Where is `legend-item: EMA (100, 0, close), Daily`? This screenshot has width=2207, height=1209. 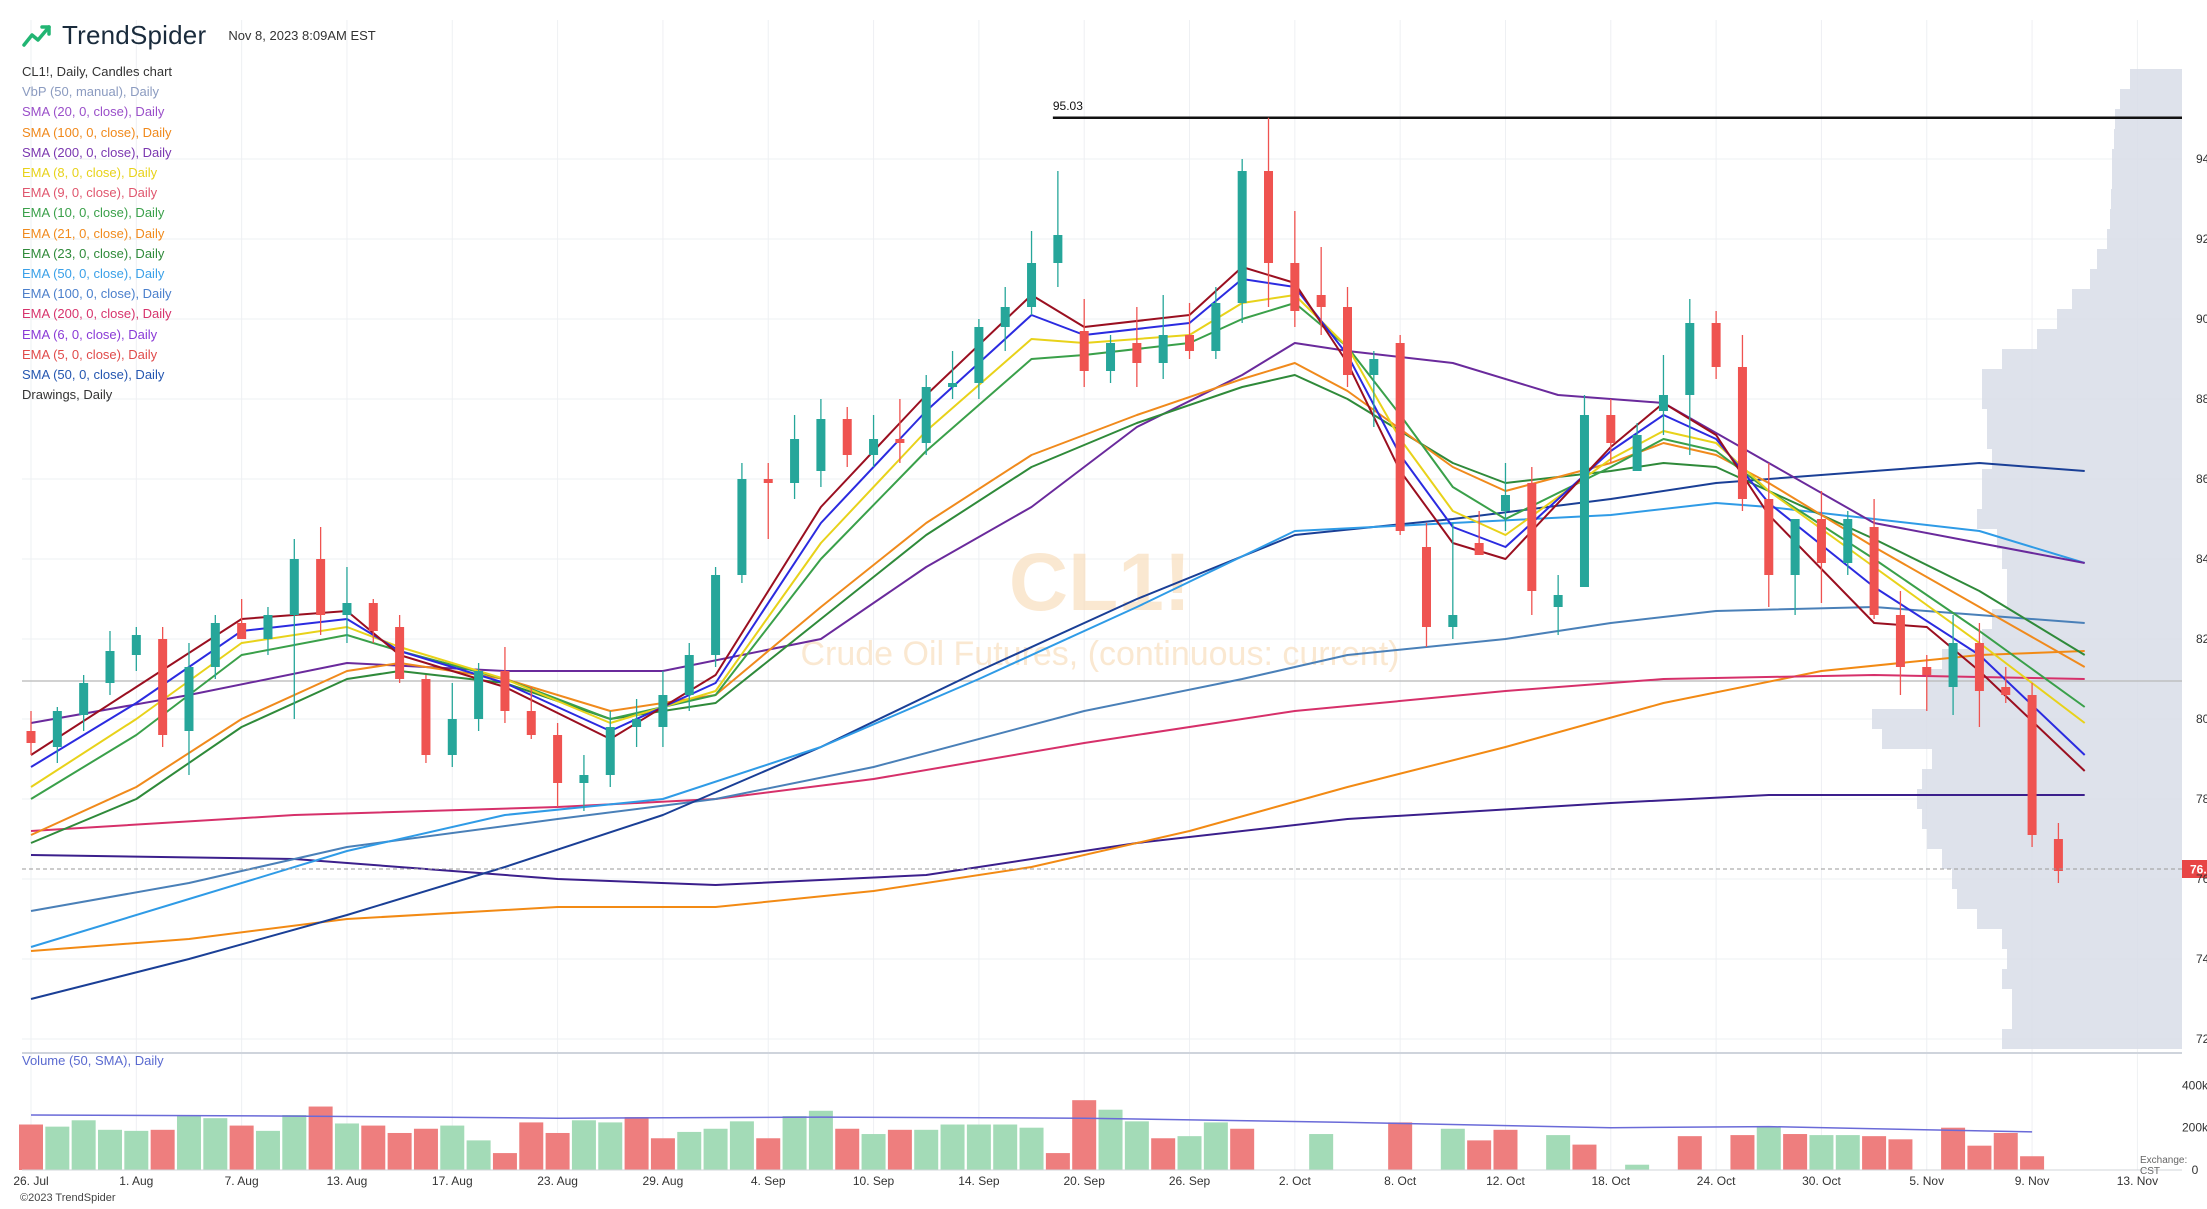 legend-item: EMA (100, 0, close), Daily is located at coordinates (97, 294).